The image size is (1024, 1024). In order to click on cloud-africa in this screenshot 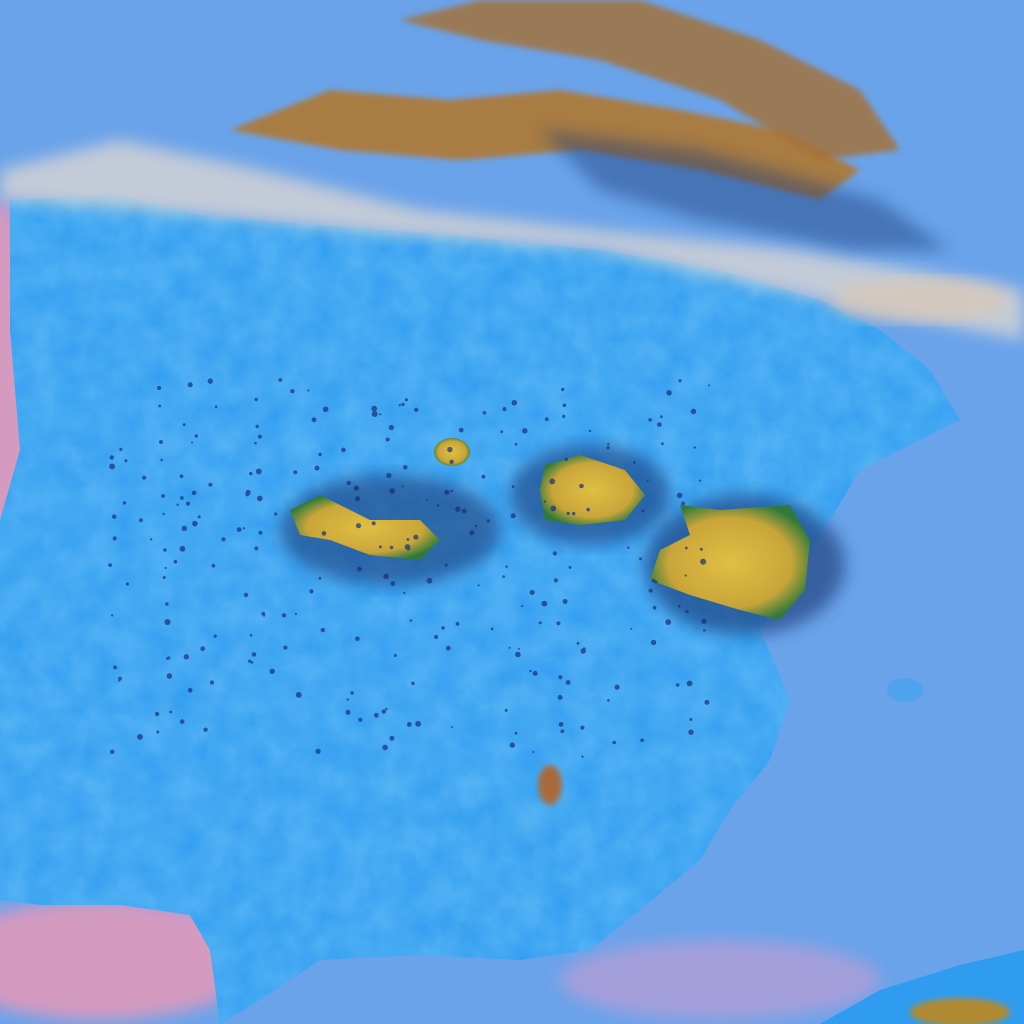, I will do `click(960, 1011)`.